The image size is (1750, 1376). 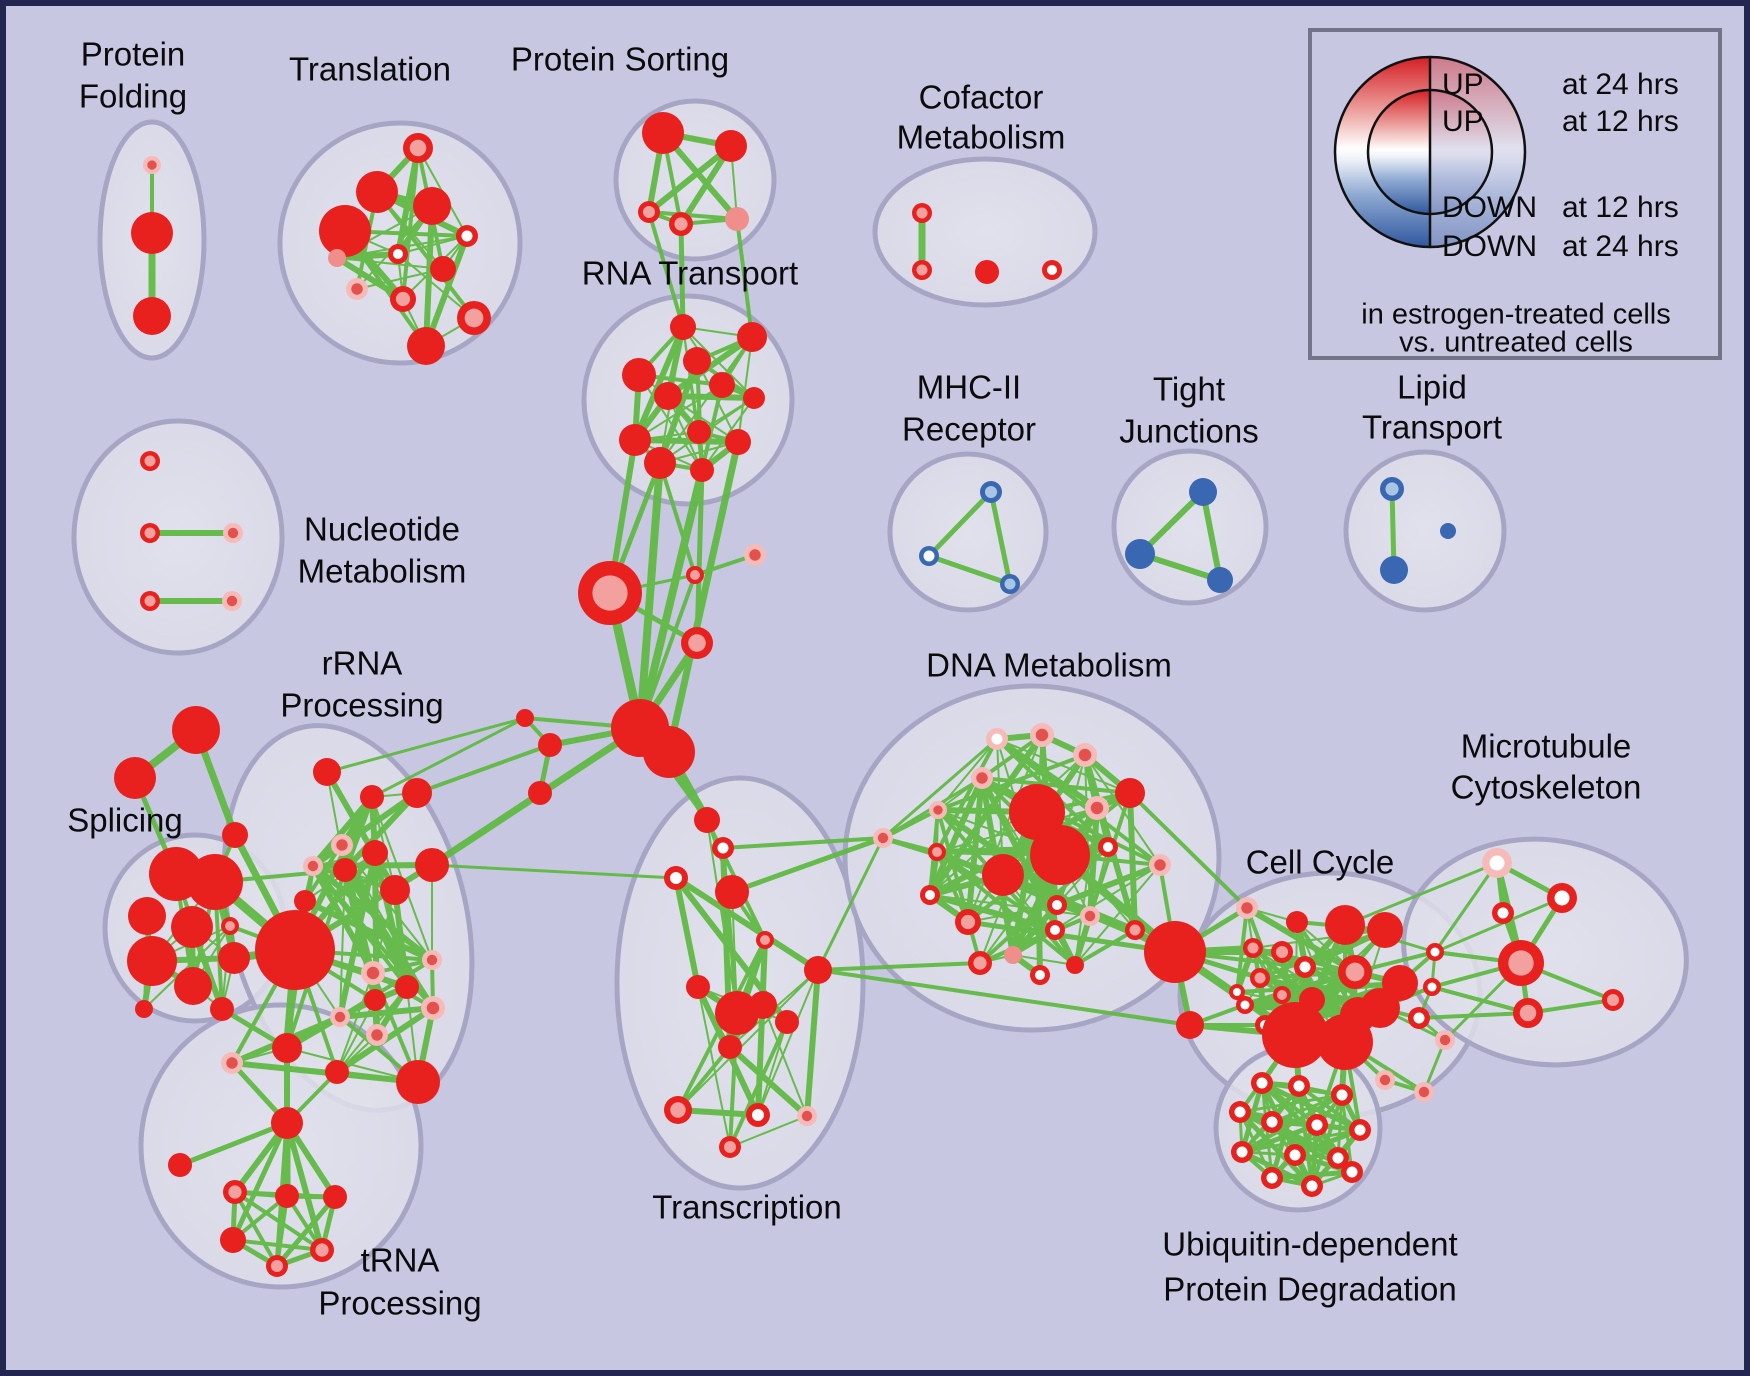 I want to click on cluster-label-cofactor-metabolism: Cofactor, so click(x=981, y=97).